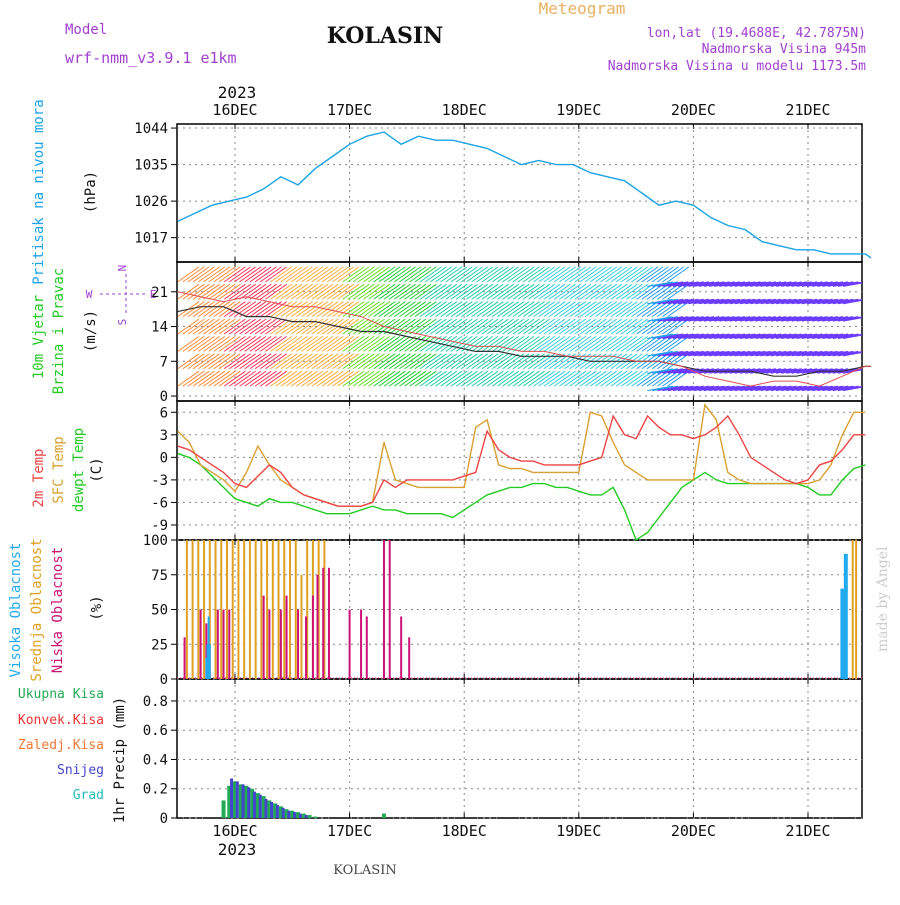  What do you see at coordinates (89, 294) in the screenshot?
I see `compass-w: W` at bounding box center [89, 294].